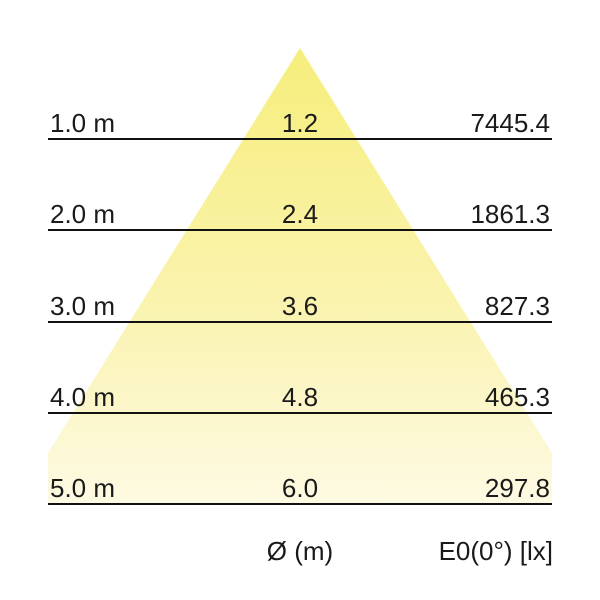 The width and height of the screenshot is (600, 600). I want to click on diameter-axis-label: Ø (m), so click(300, 551).